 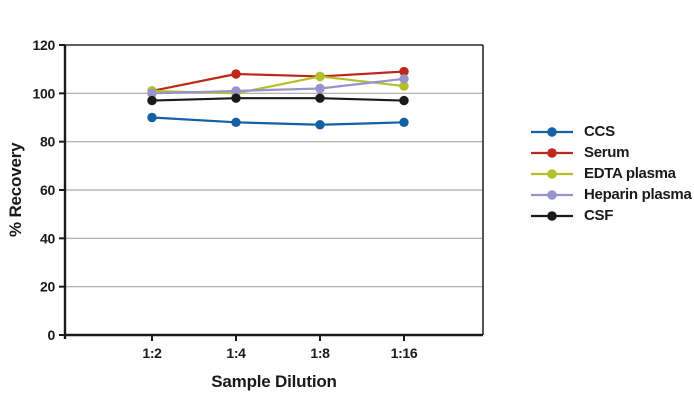 I want to click on y-tick-label: 80, so click(x=47, y=142).